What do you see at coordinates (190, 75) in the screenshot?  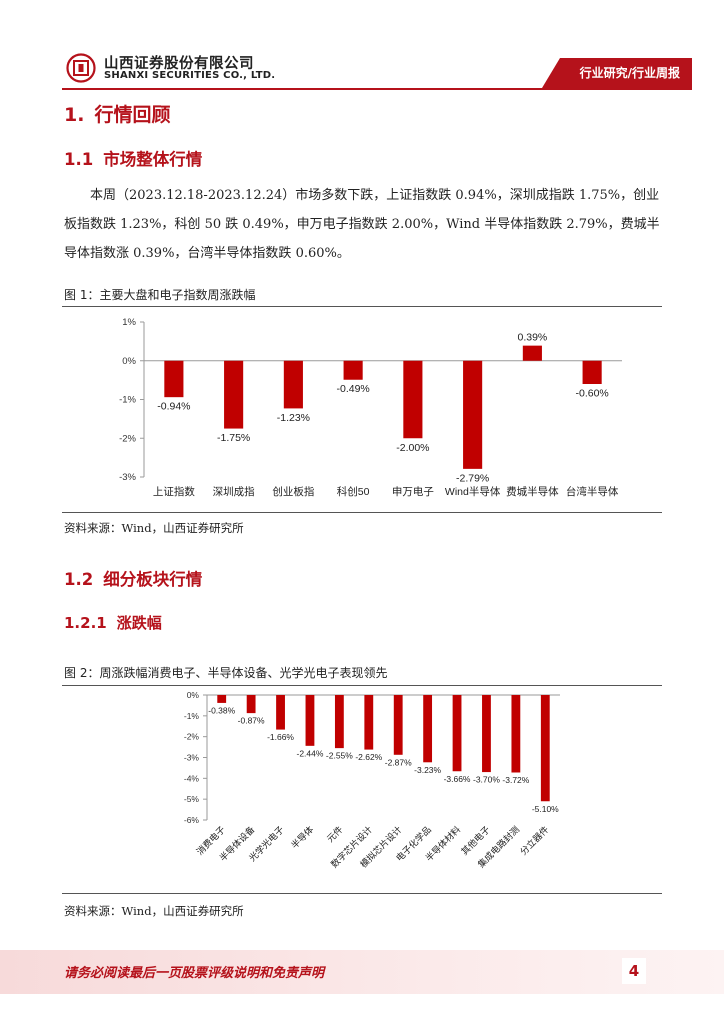 I see `company-name-en: SHANXI SECURITIES CO., LTD.` at bounding box center [190, 75].